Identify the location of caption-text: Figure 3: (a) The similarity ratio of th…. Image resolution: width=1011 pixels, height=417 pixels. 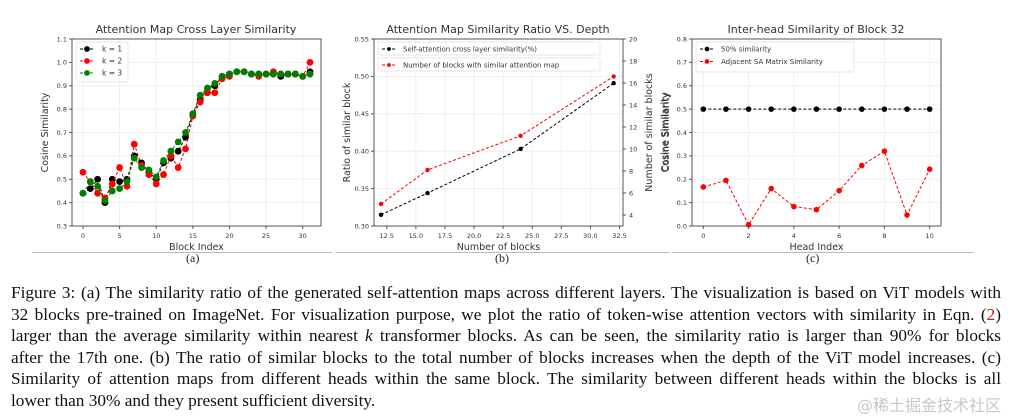
(506, 292).